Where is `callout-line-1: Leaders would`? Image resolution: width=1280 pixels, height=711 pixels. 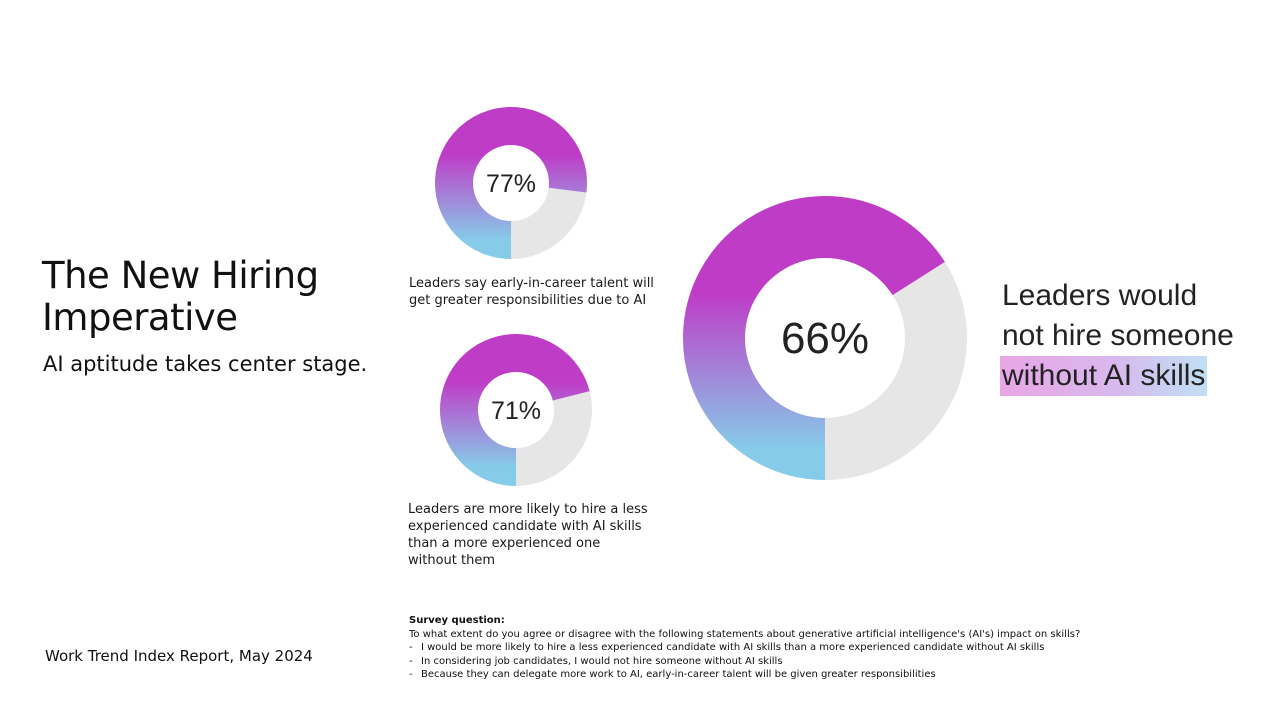
callout-line-1: Leaders would is located at coordinates (1100, 295).